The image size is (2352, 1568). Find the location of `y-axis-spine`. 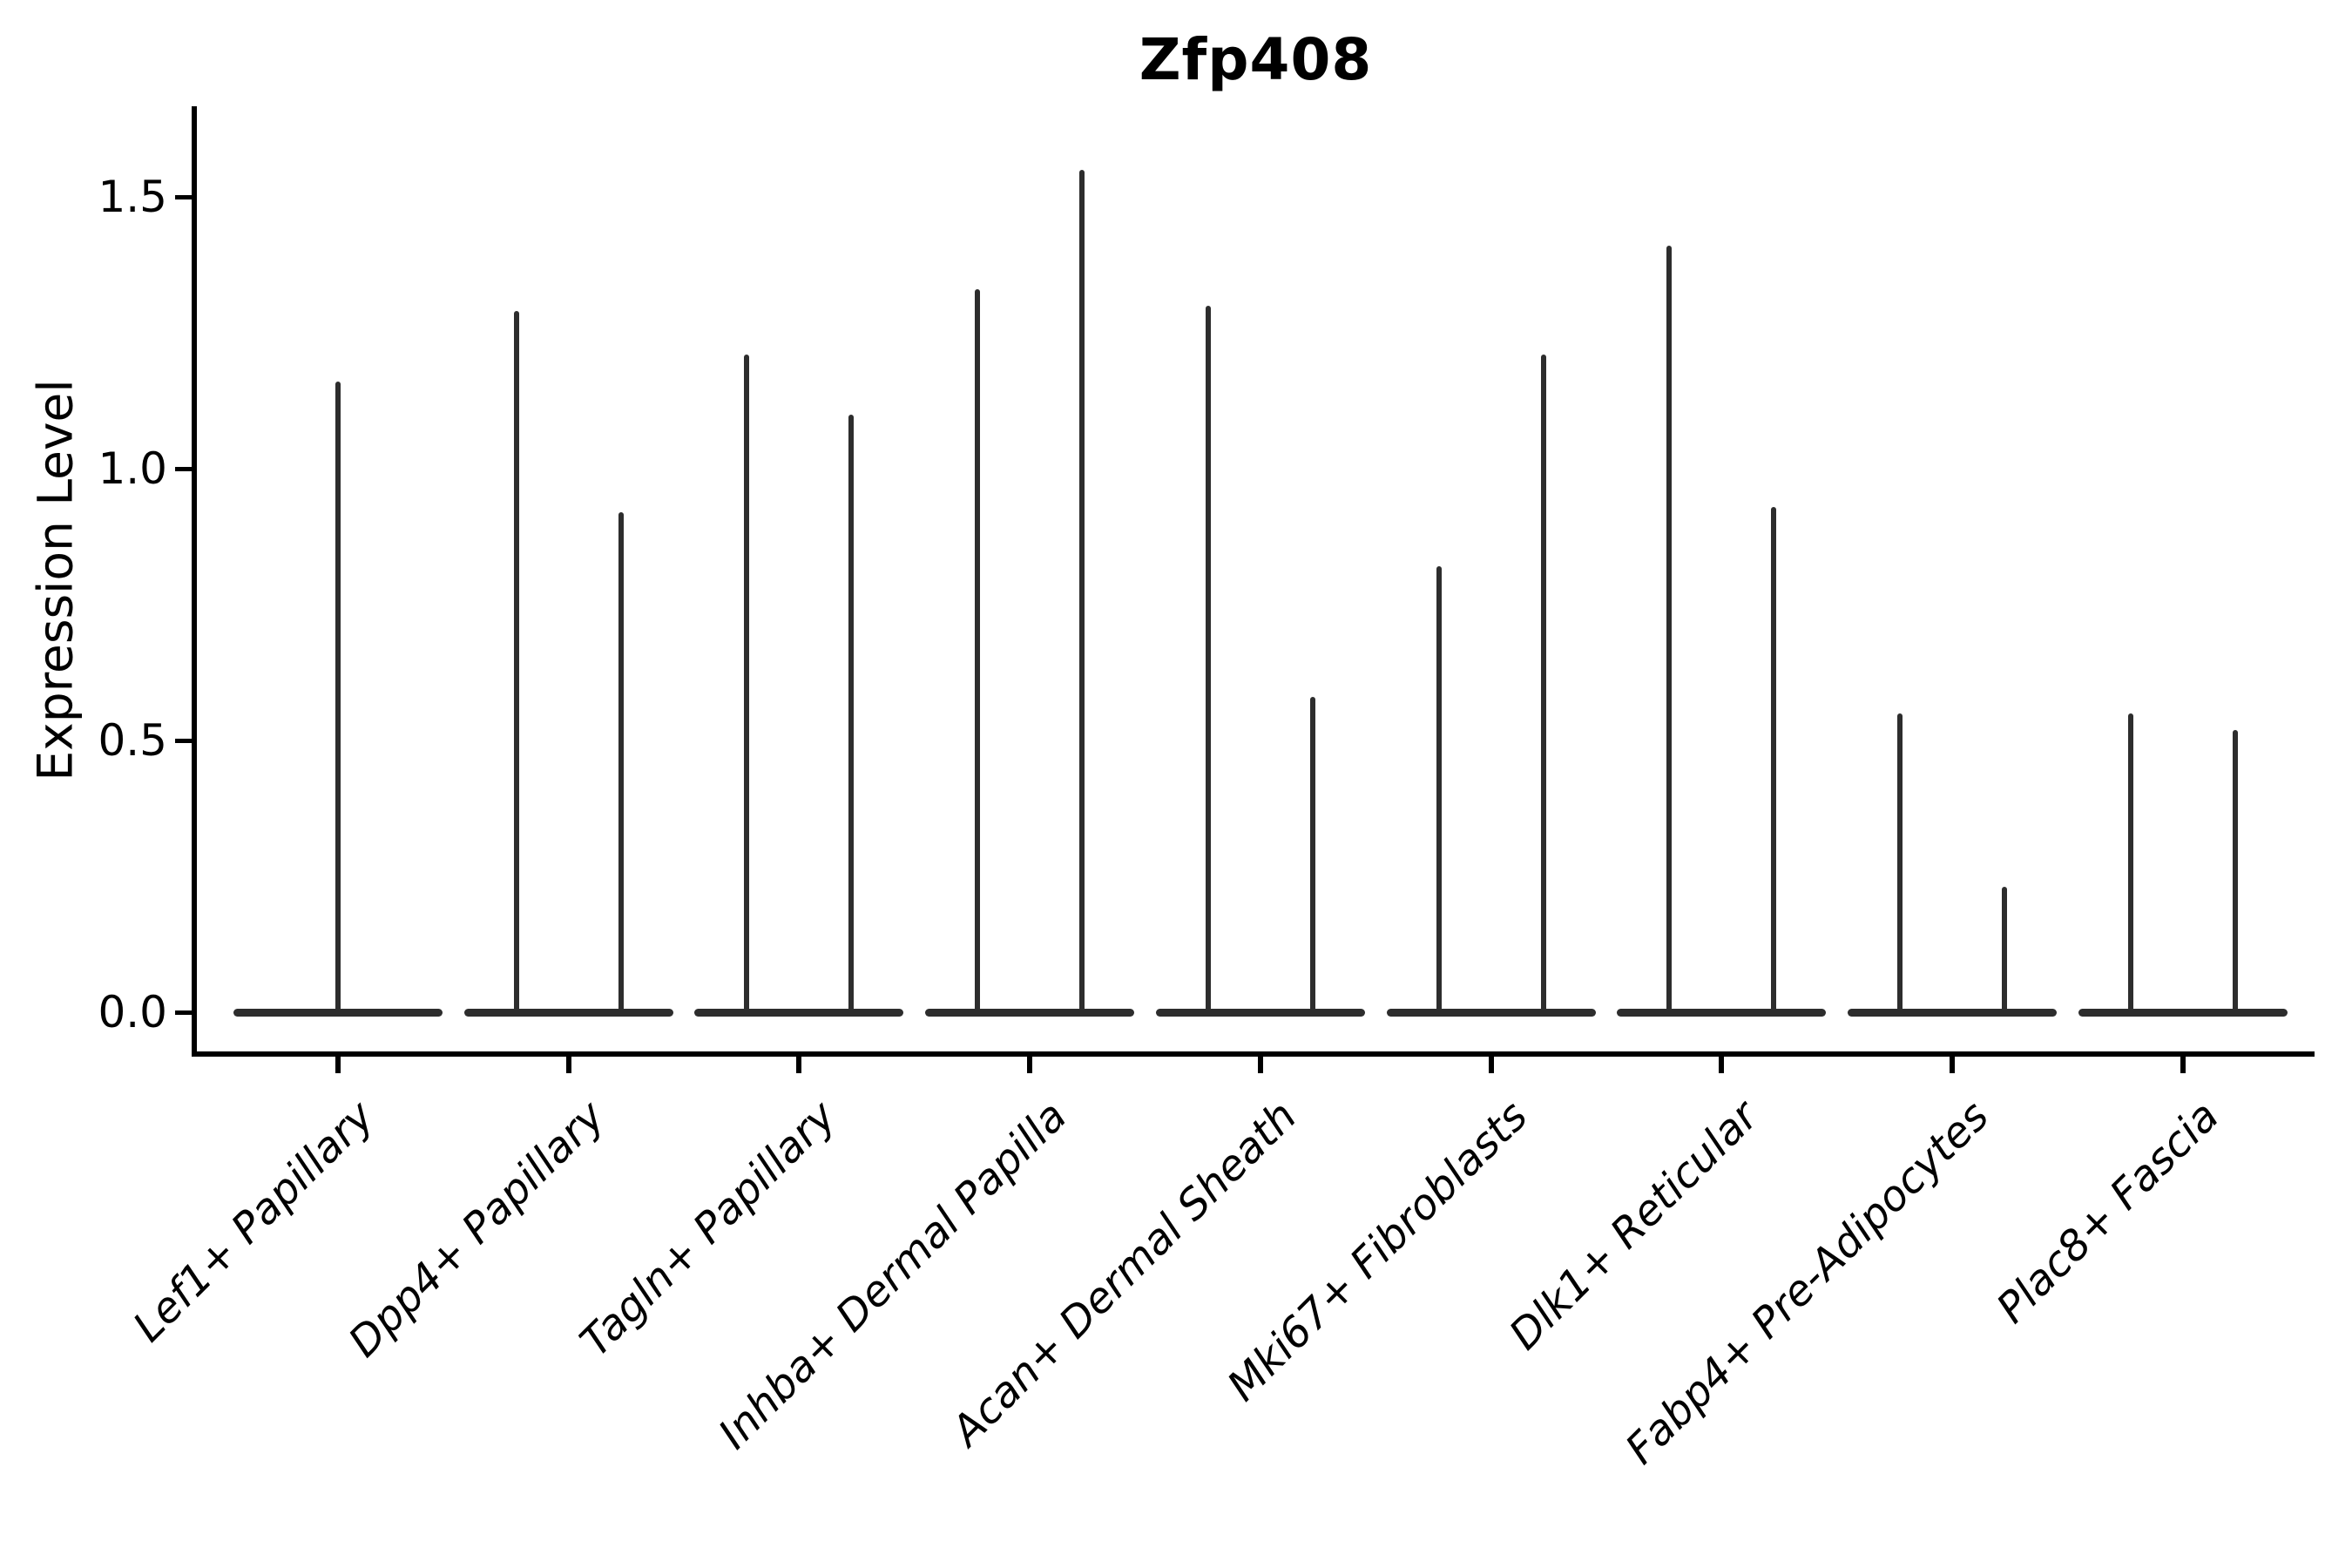

y-axis-spine is located at coordinates (194, 581).